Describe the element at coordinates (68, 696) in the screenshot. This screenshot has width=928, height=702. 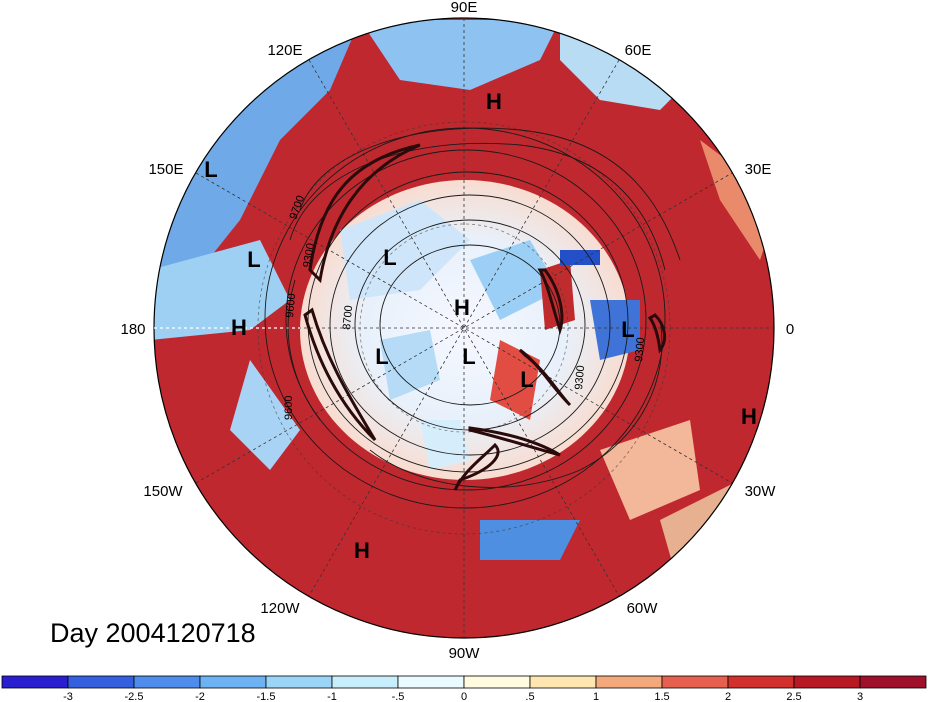
I see `colorbar-tick-label: -3` at that location.